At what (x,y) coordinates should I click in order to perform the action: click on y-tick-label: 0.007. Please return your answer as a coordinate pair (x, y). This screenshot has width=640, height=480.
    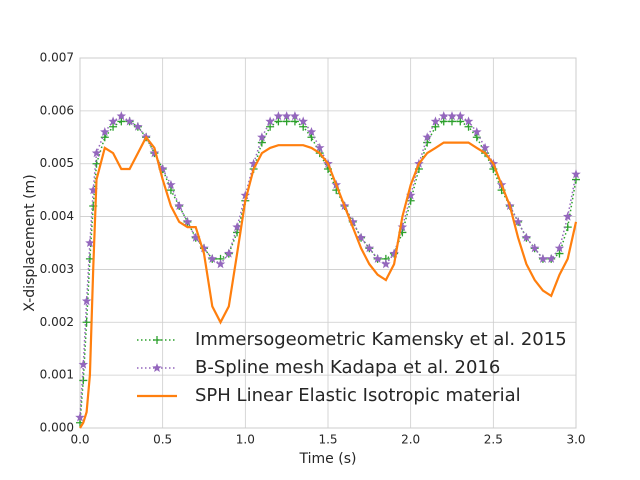
    Looking at the image, I should click on (57, 58).